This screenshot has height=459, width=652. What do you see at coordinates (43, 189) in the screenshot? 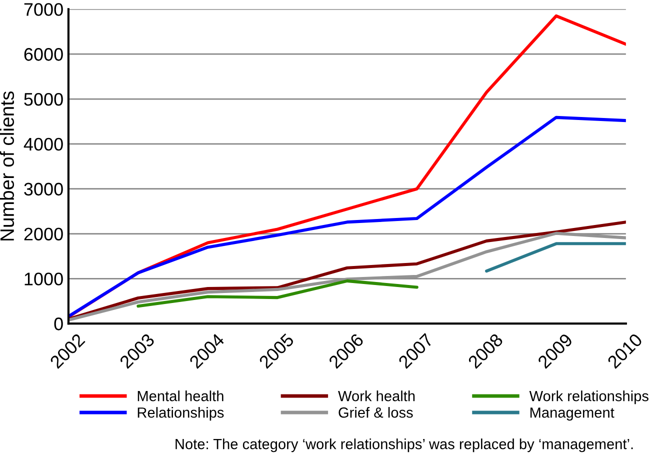
I see `y-tick-label: 3000` at bounding box center [43, 189].